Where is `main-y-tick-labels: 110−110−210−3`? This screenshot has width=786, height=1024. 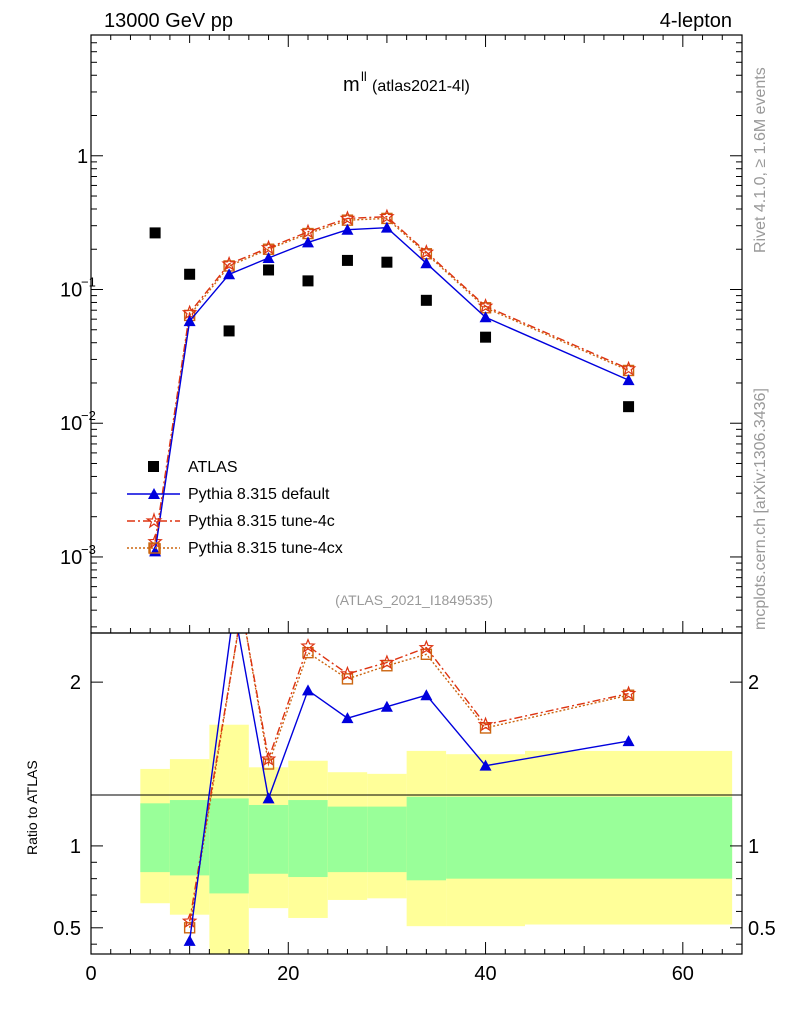 main-y-tick-labels: 110−110−210−3 is located at coordinates (78, 357).